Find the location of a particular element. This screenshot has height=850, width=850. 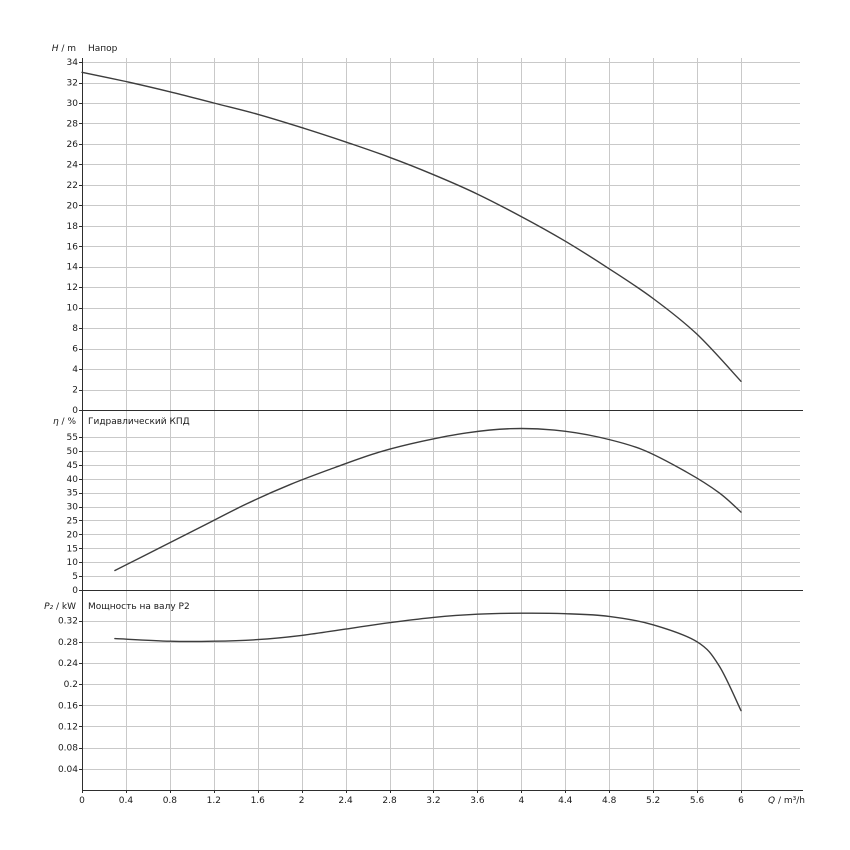

y-tick-label: 0.24 is located at coordinates (68, 664).